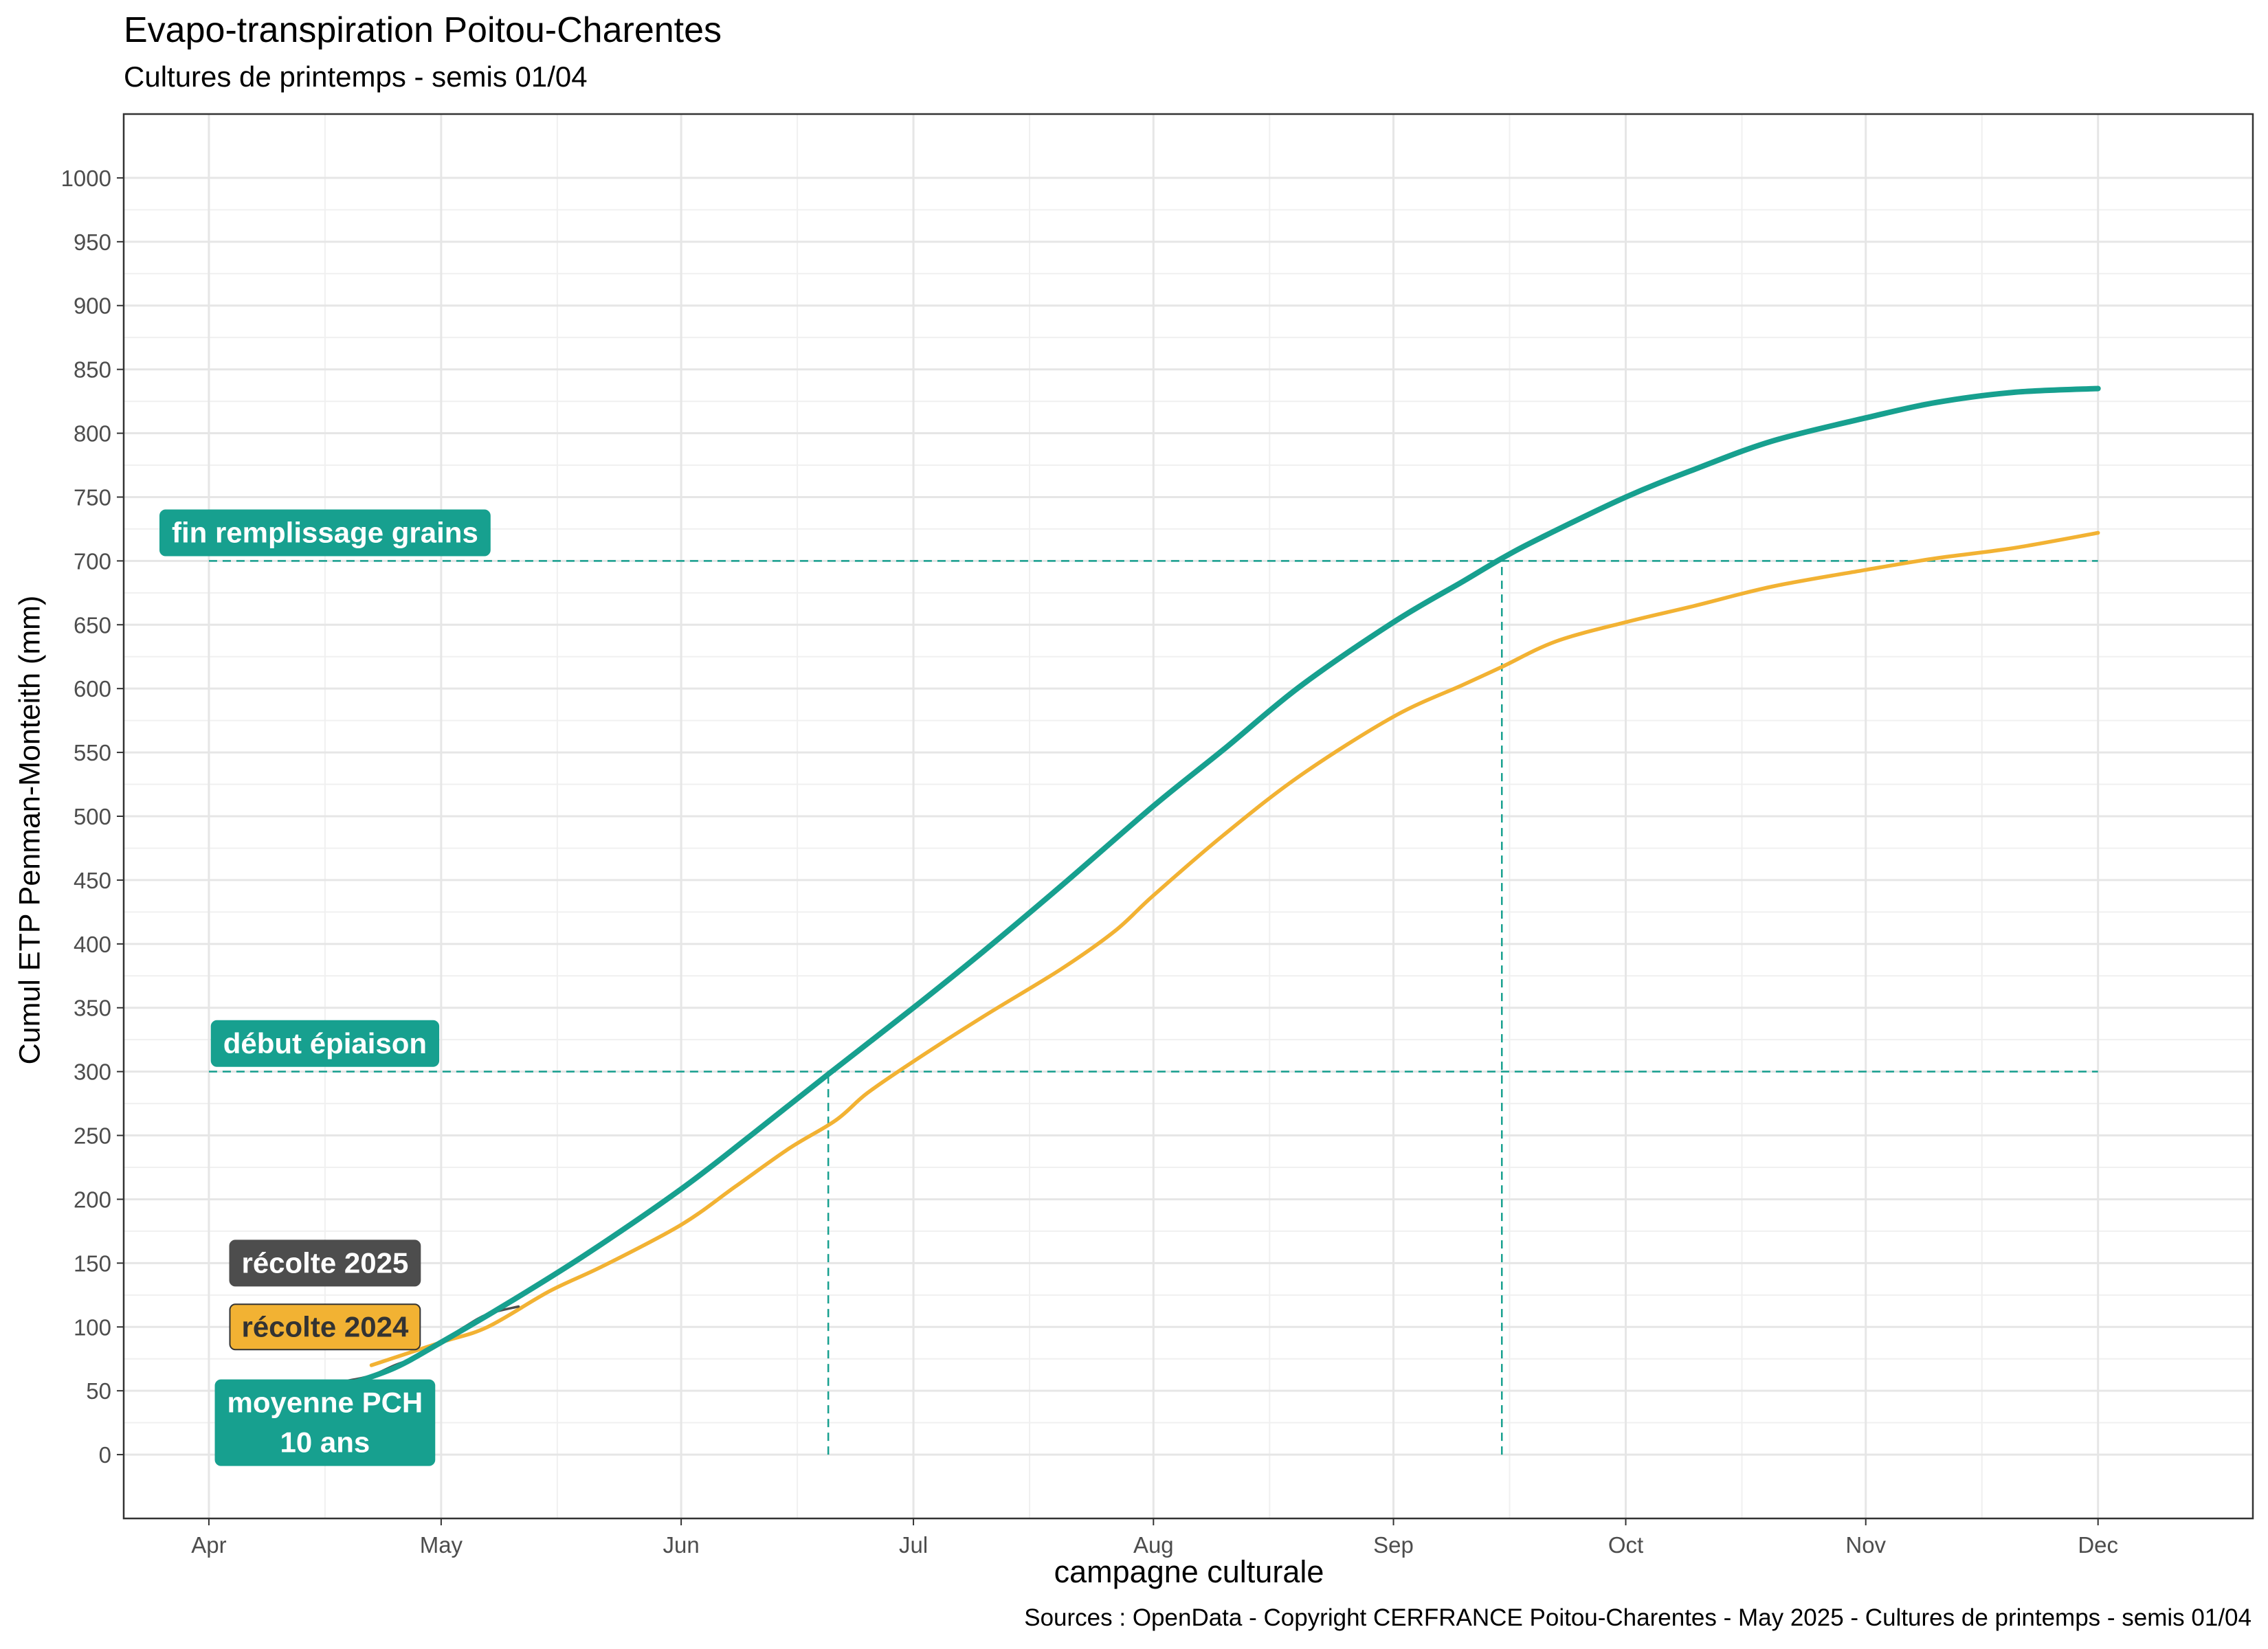 This screenshot has width=2268, height=1649. I want to click on label-text-line: début épiaison, so click(325, 1043).